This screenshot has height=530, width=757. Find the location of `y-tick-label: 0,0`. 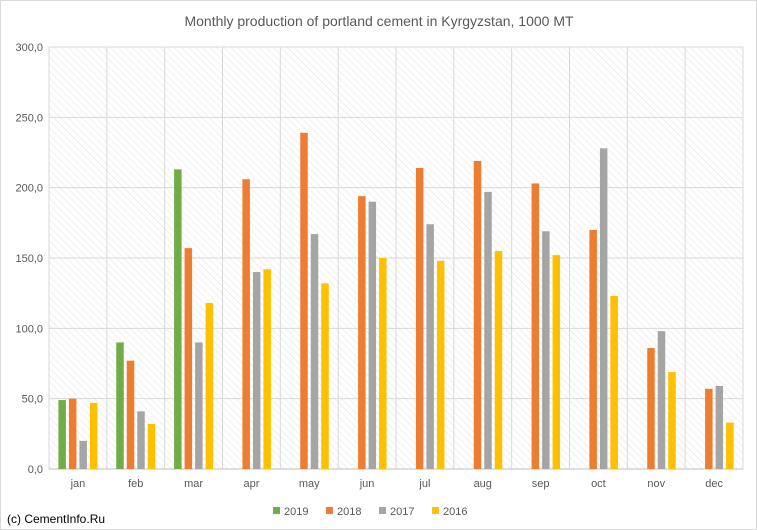

y-tick-label: 0,0 is located at coordinates (35, 470).